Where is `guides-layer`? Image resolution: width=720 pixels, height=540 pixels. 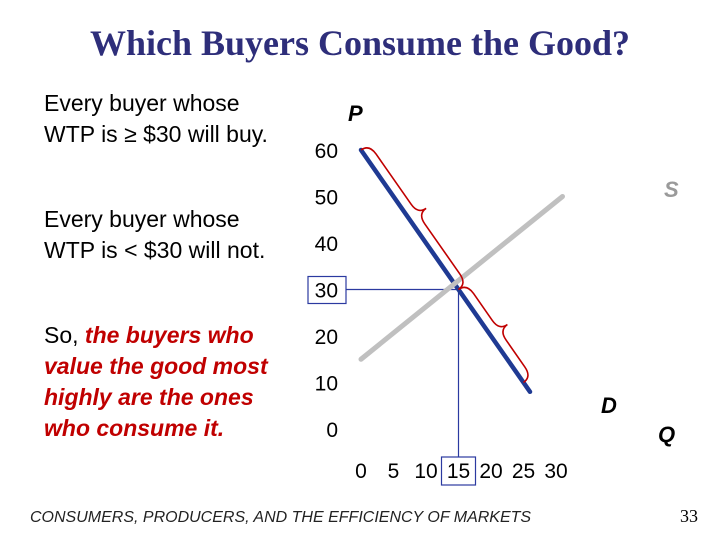 guides-layer is located at coordinates (403, 372).